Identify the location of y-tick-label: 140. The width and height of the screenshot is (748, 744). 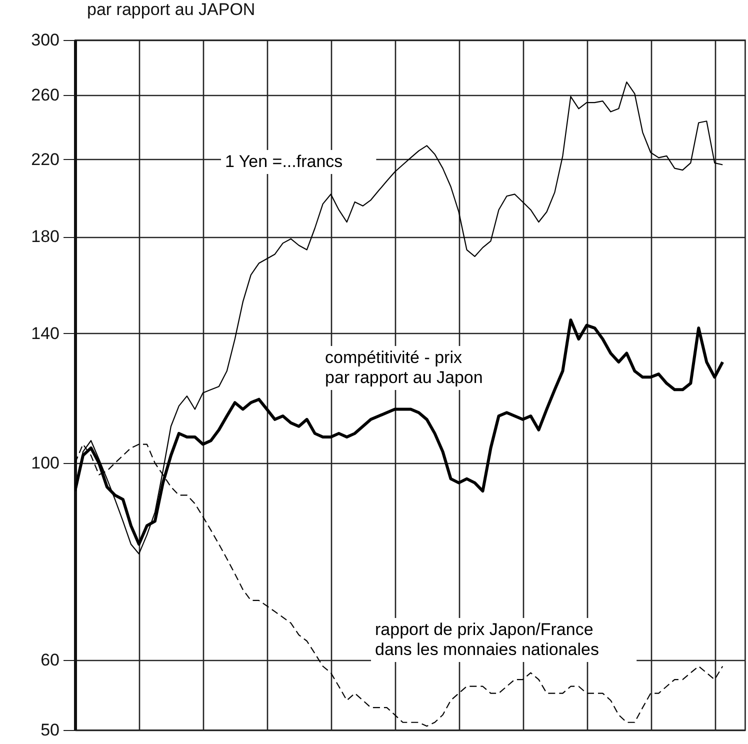
(45, 333).